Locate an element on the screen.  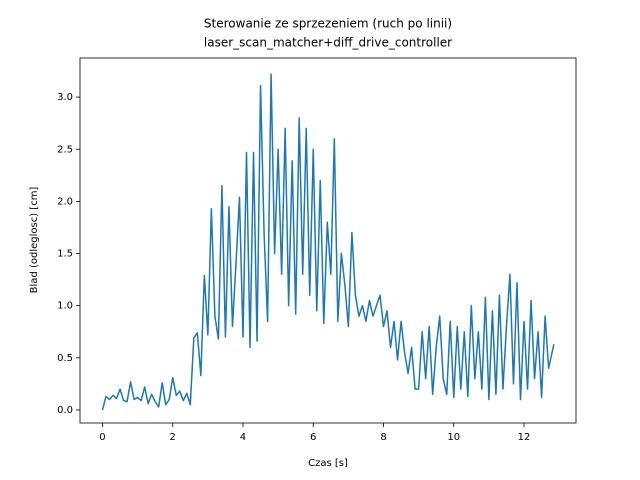
y-axis-label: Blad (odleglosc) [cm] is located at coordinates (34, 240).